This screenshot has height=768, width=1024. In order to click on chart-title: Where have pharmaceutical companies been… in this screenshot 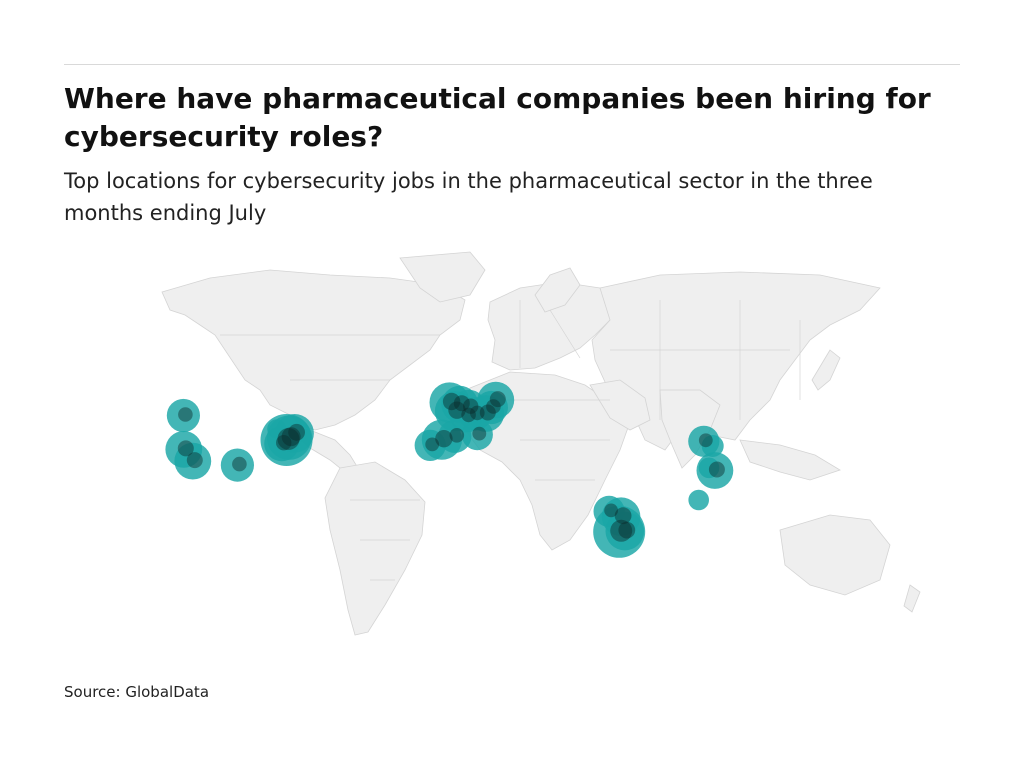, I will do `click(497, 117)`.